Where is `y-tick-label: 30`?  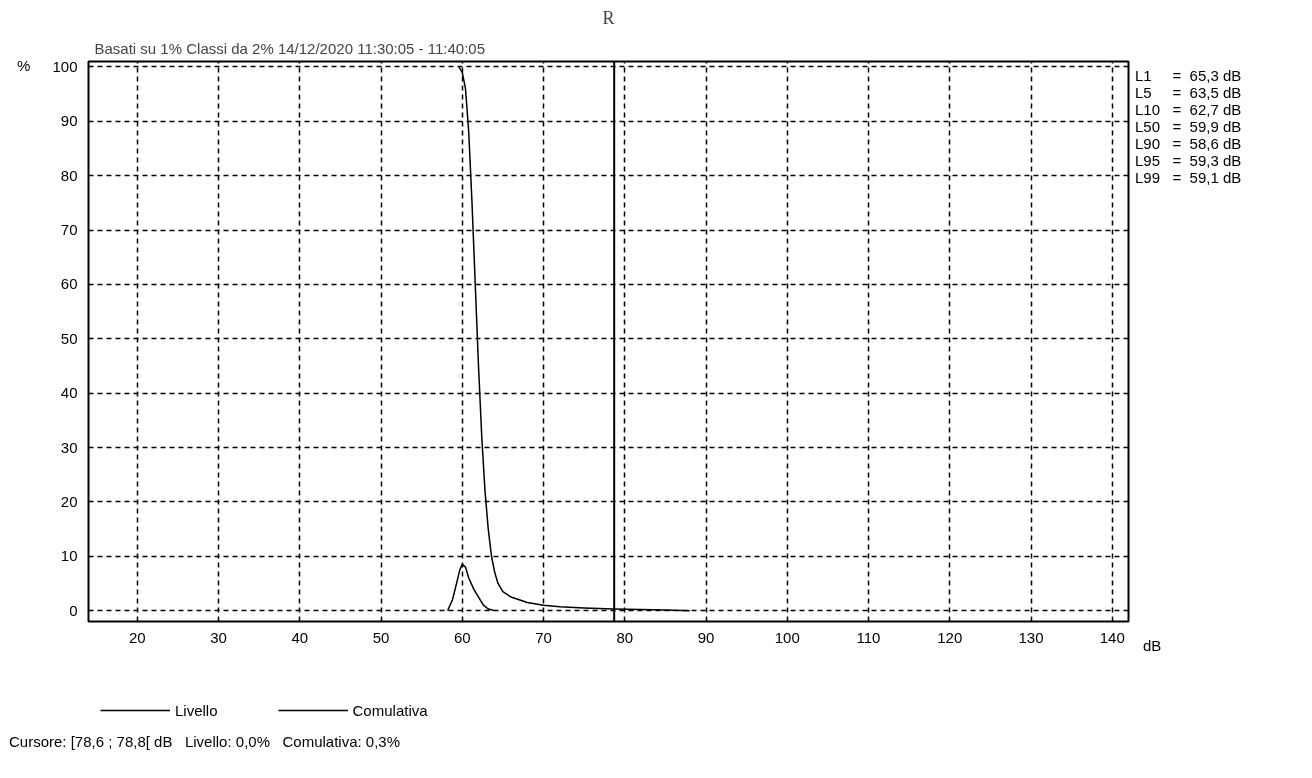
y-tick-label: 30 is located at coordinates (69, 447).